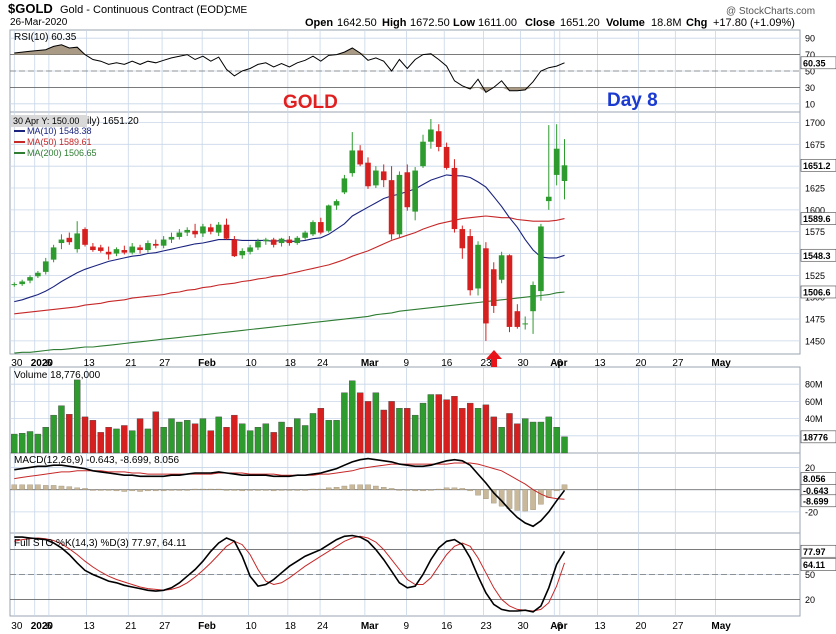  I want to click on tooltip-box, so click(49, 121).